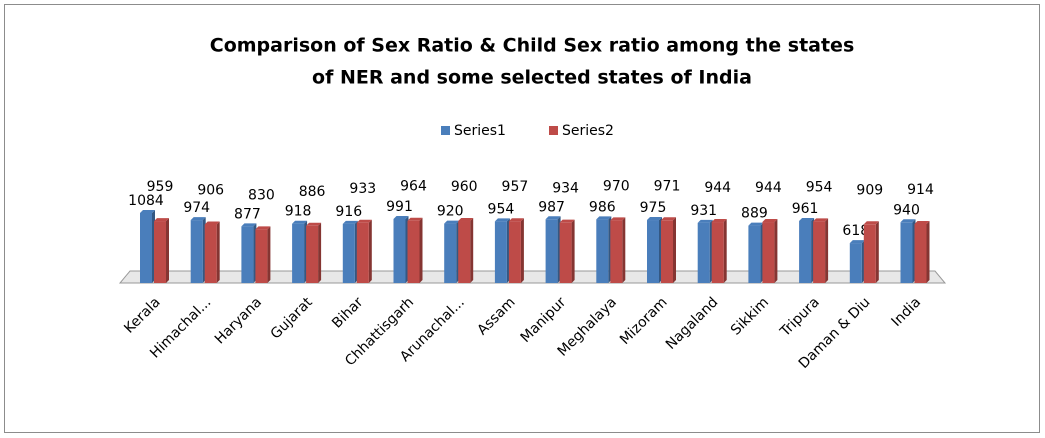 Image resolution: width=1045 pixels, height=438 pixels. What do you see at coordinates (247, 214) in the screenshot?
I see `data-label: 877` at bounding box center [247, 214].